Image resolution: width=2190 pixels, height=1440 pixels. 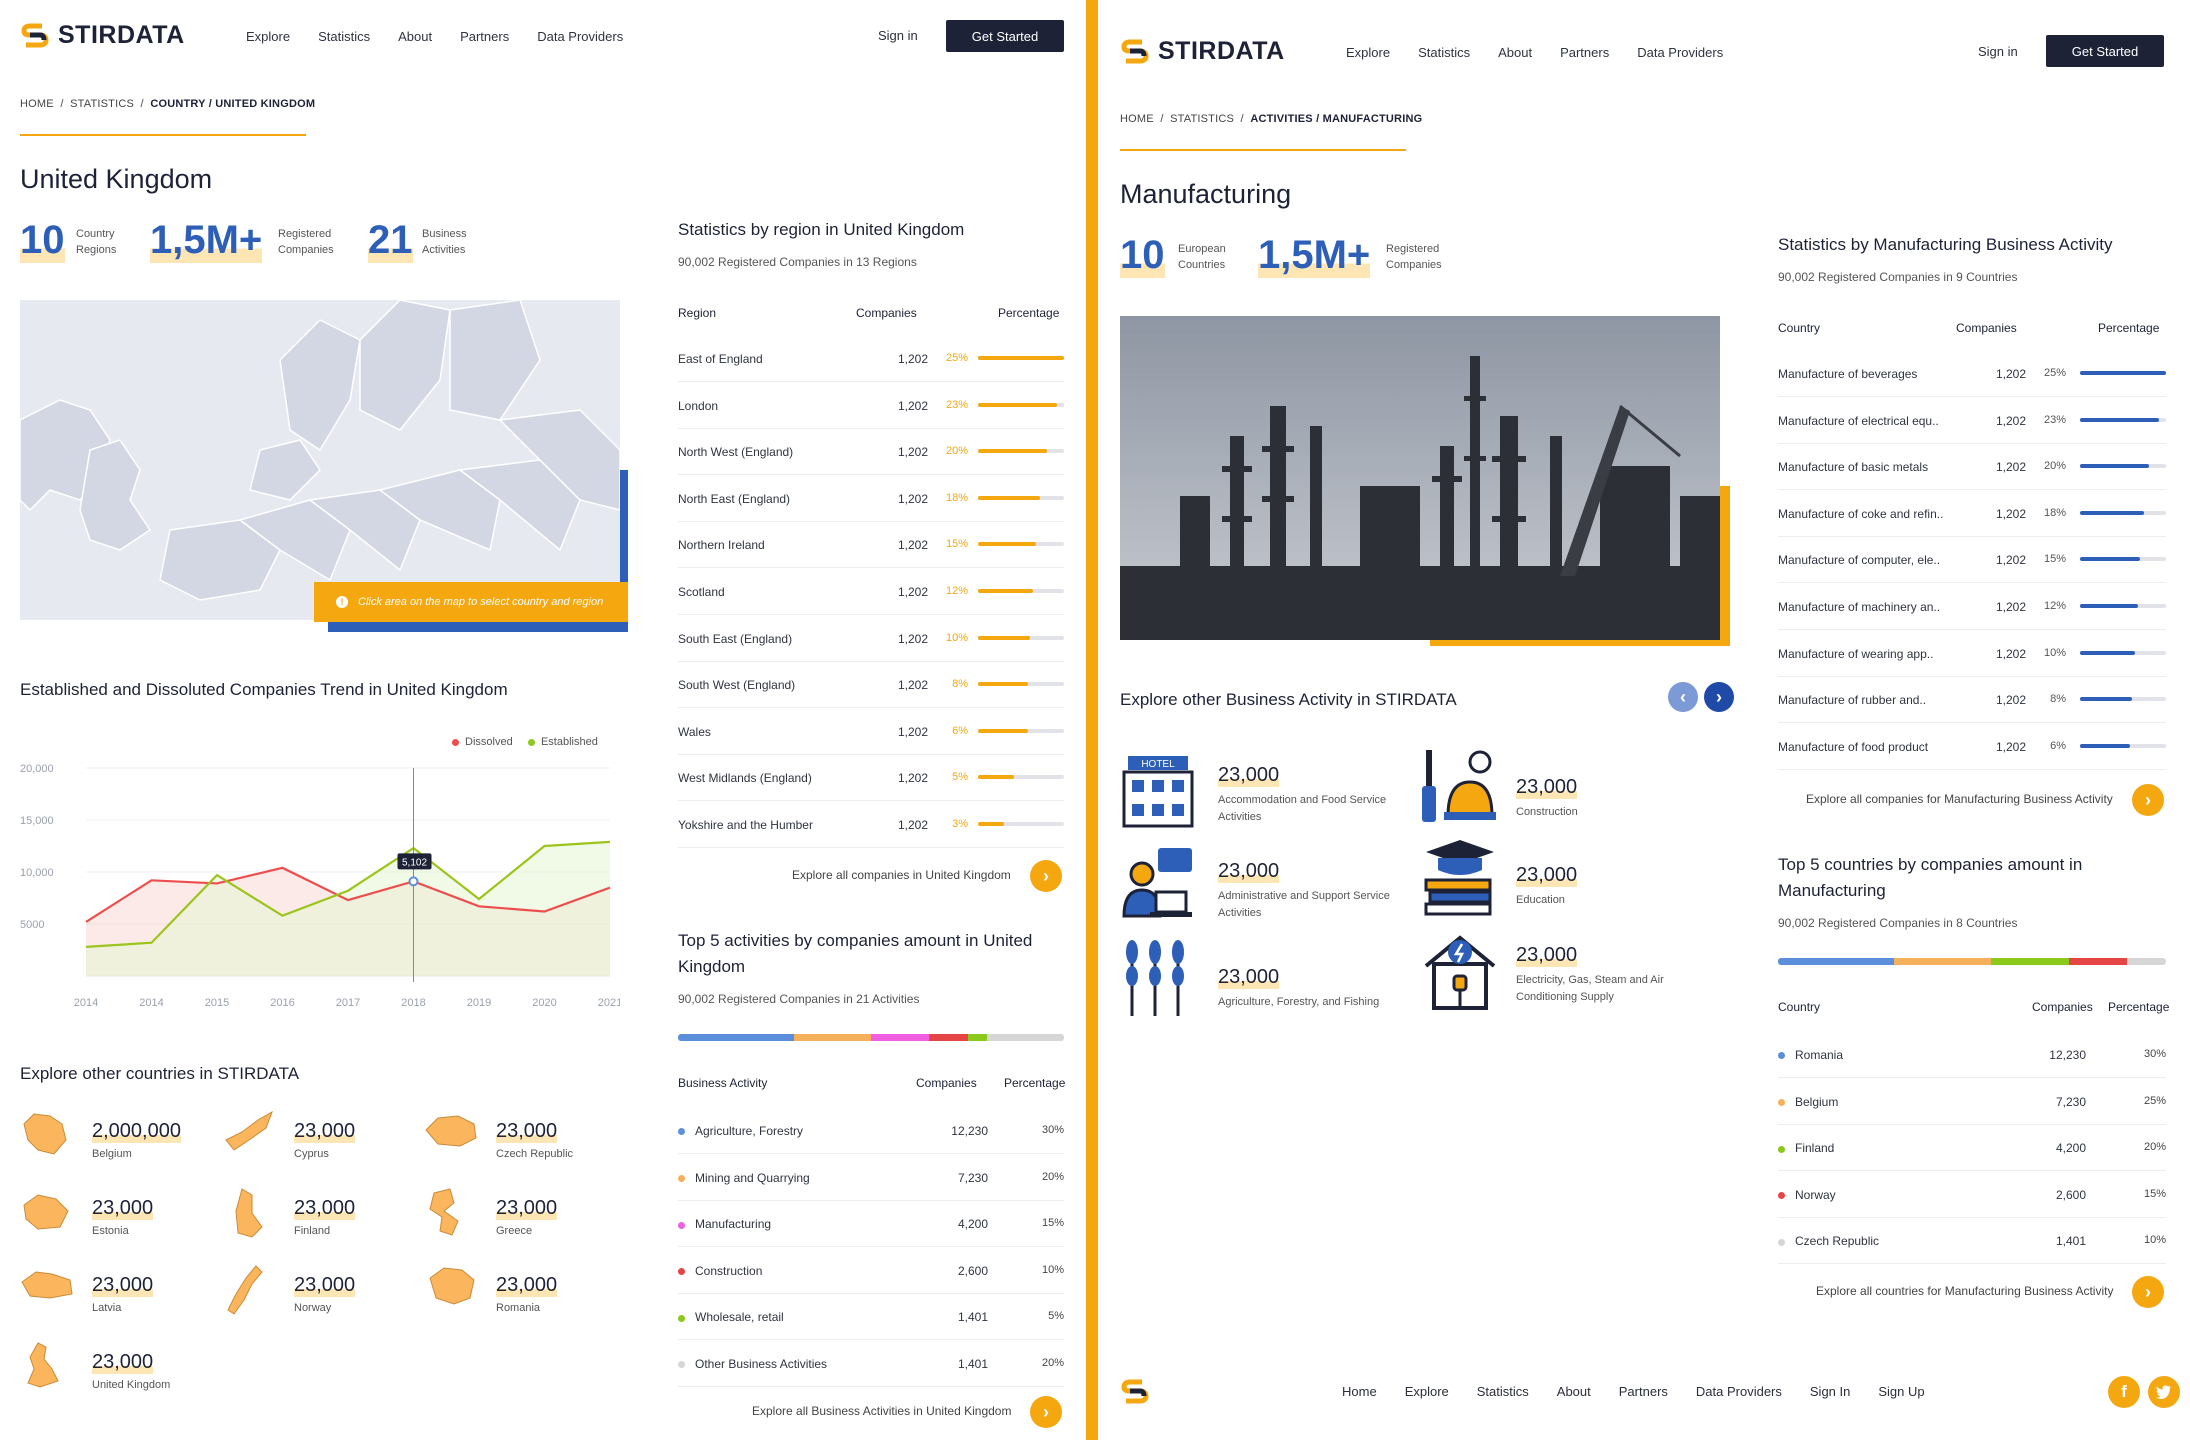 What do you see at coordinates (1616, 811) in the screenshot?
I see `activity-card: 23,000 Construction` at bounding box center [1616, 811].